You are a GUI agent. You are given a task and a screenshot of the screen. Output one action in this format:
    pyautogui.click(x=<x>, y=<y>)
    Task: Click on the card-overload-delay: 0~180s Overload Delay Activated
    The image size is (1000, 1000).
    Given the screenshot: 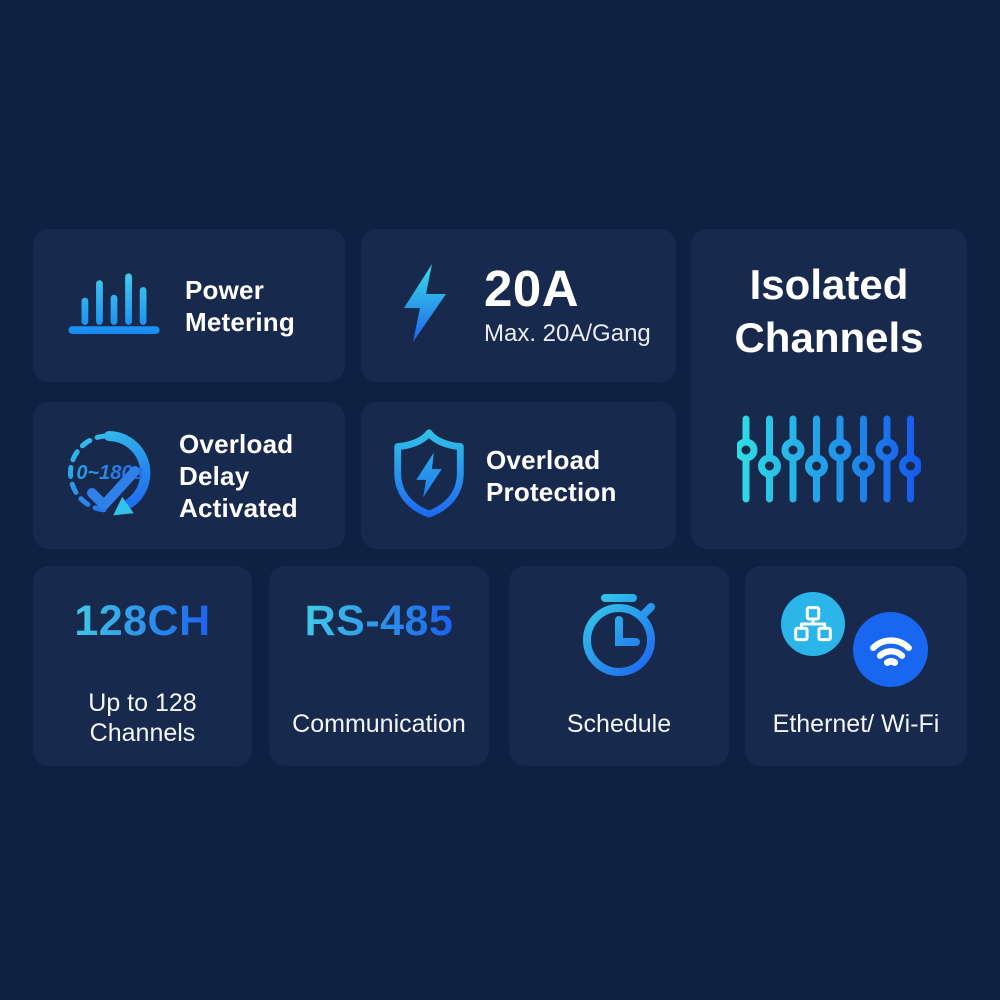 What is the action you would take?
    pyautogui.click(x=189, y=475)
    